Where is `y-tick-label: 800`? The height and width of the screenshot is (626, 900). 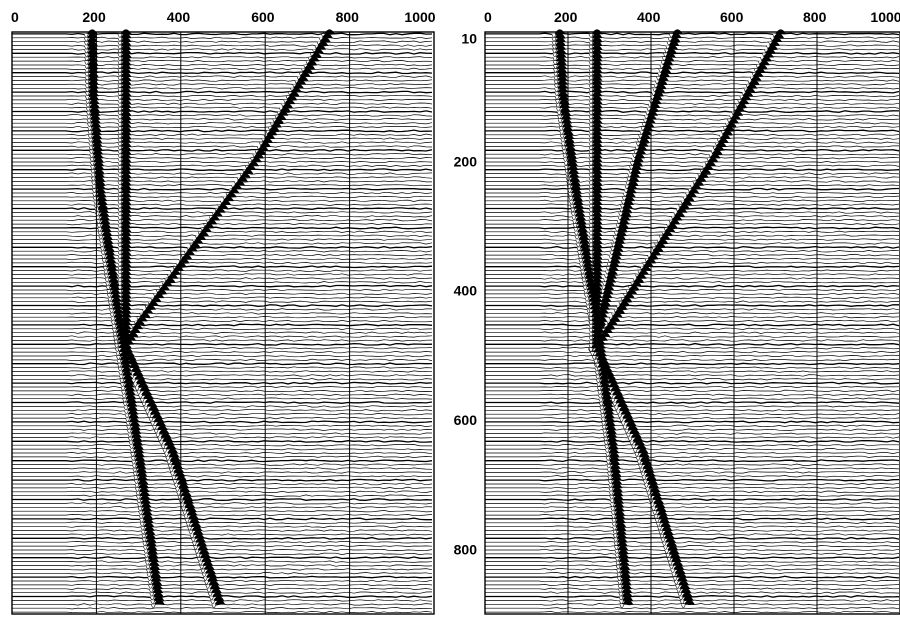
y-tick-label: 800 is located at coordinates (466, 549).